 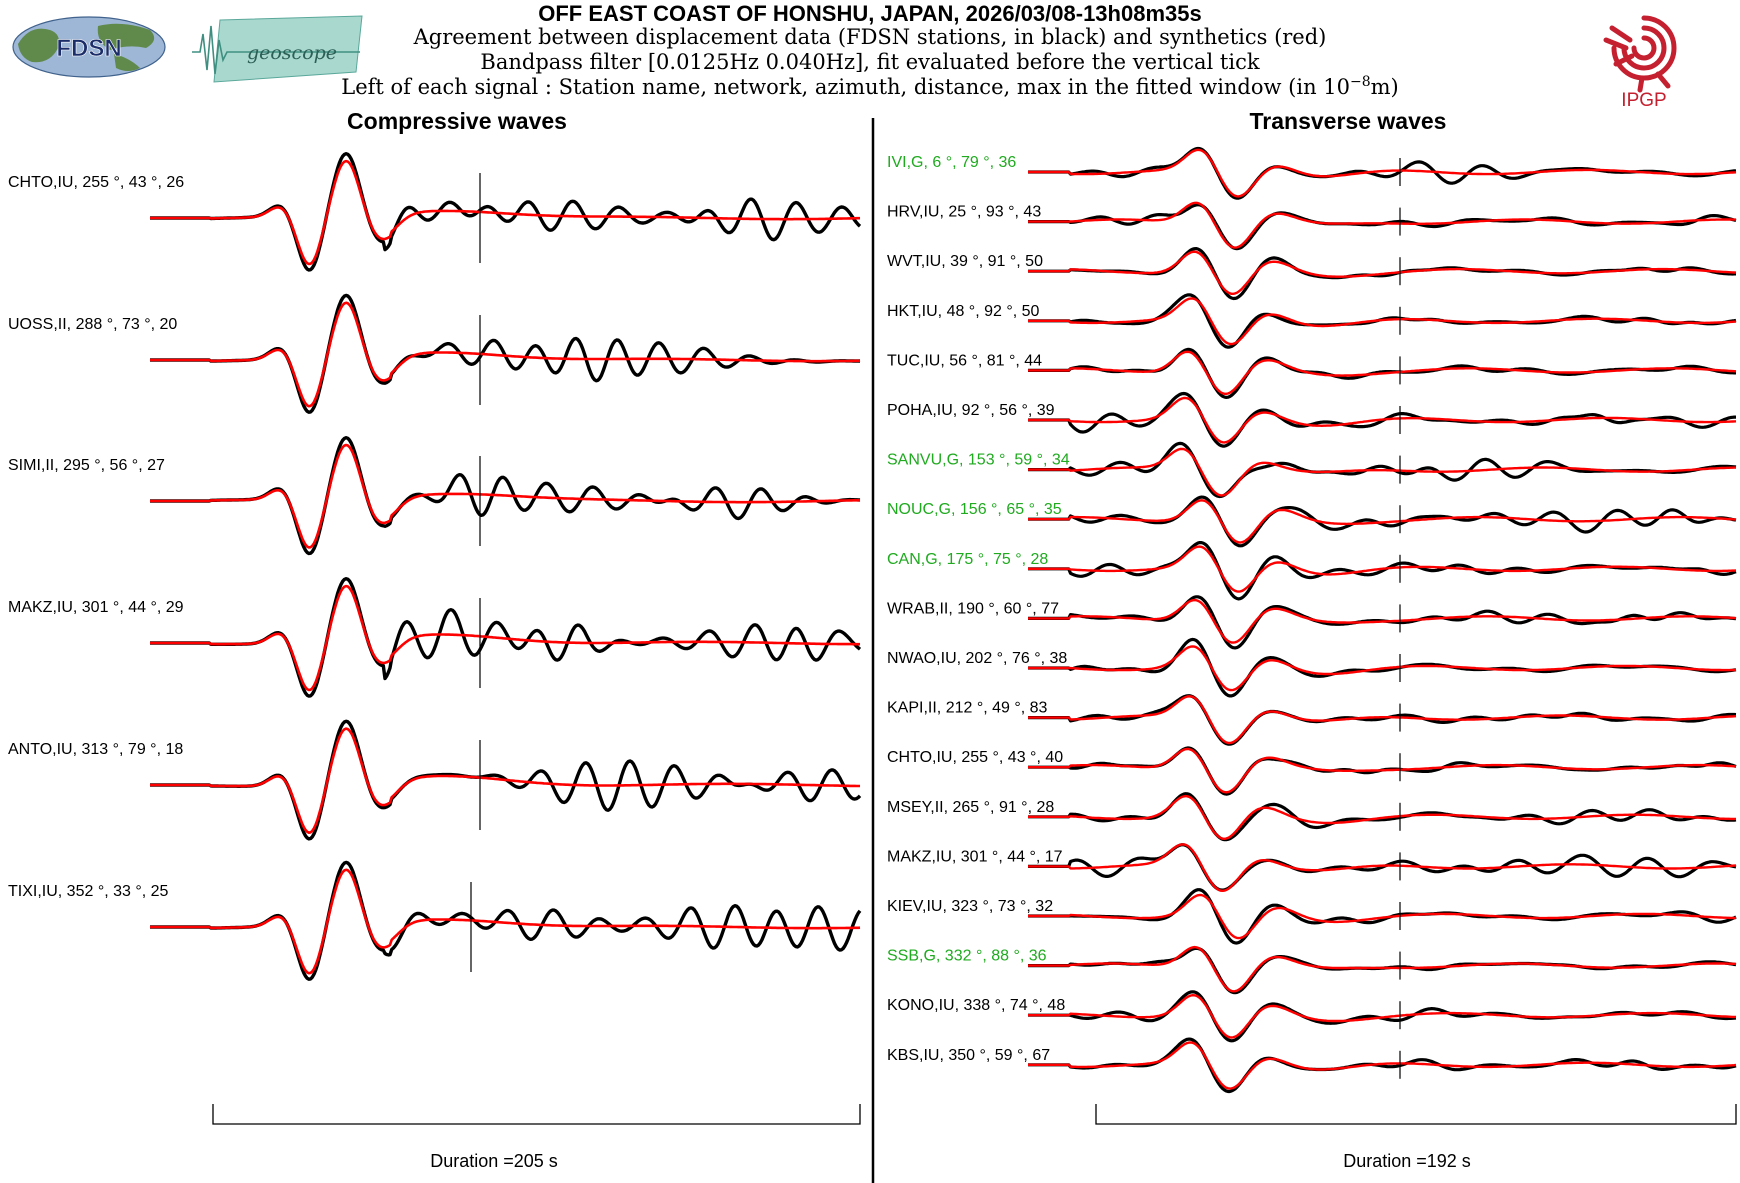 I want to click on station-label: KAPI,II, 212 °, 49 °, 83, so click(x=967, y=708).